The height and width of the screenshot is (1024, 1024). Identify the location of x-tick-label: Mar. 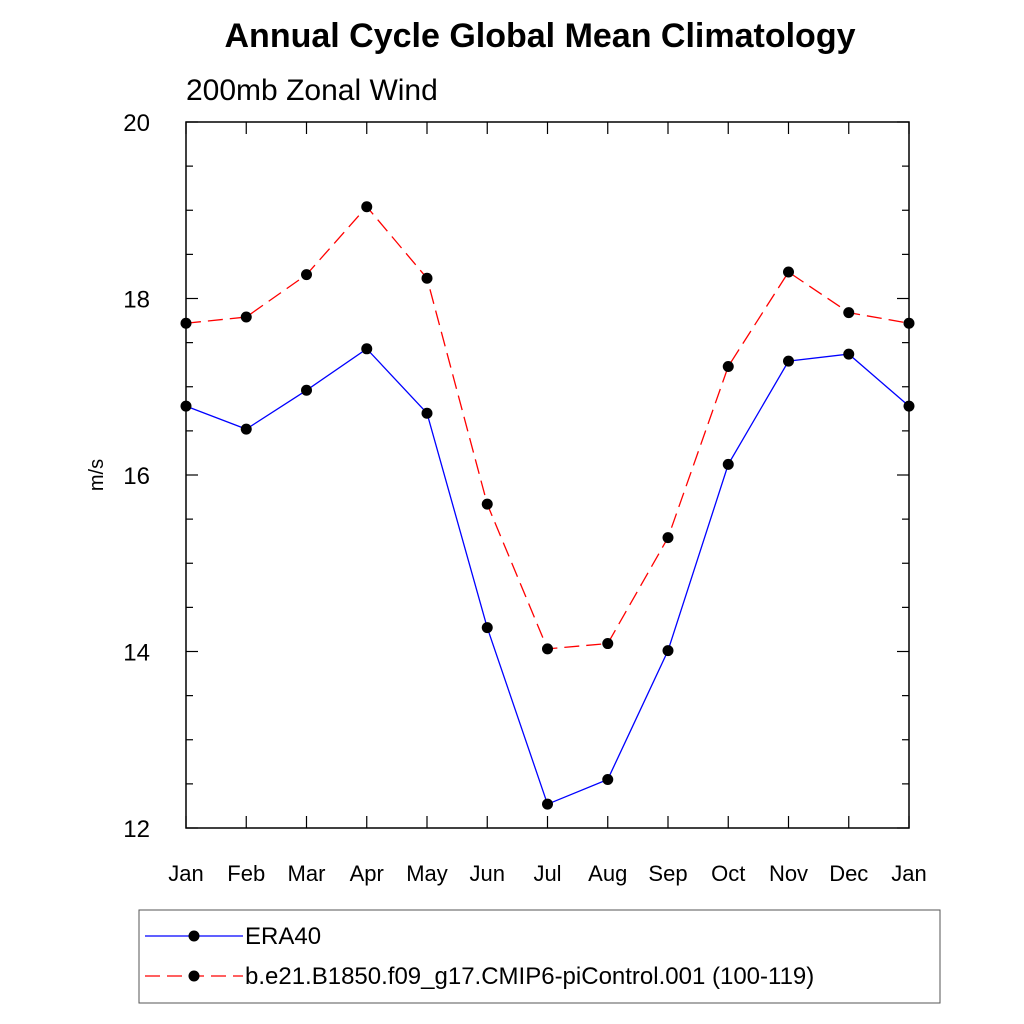
(307, 873).